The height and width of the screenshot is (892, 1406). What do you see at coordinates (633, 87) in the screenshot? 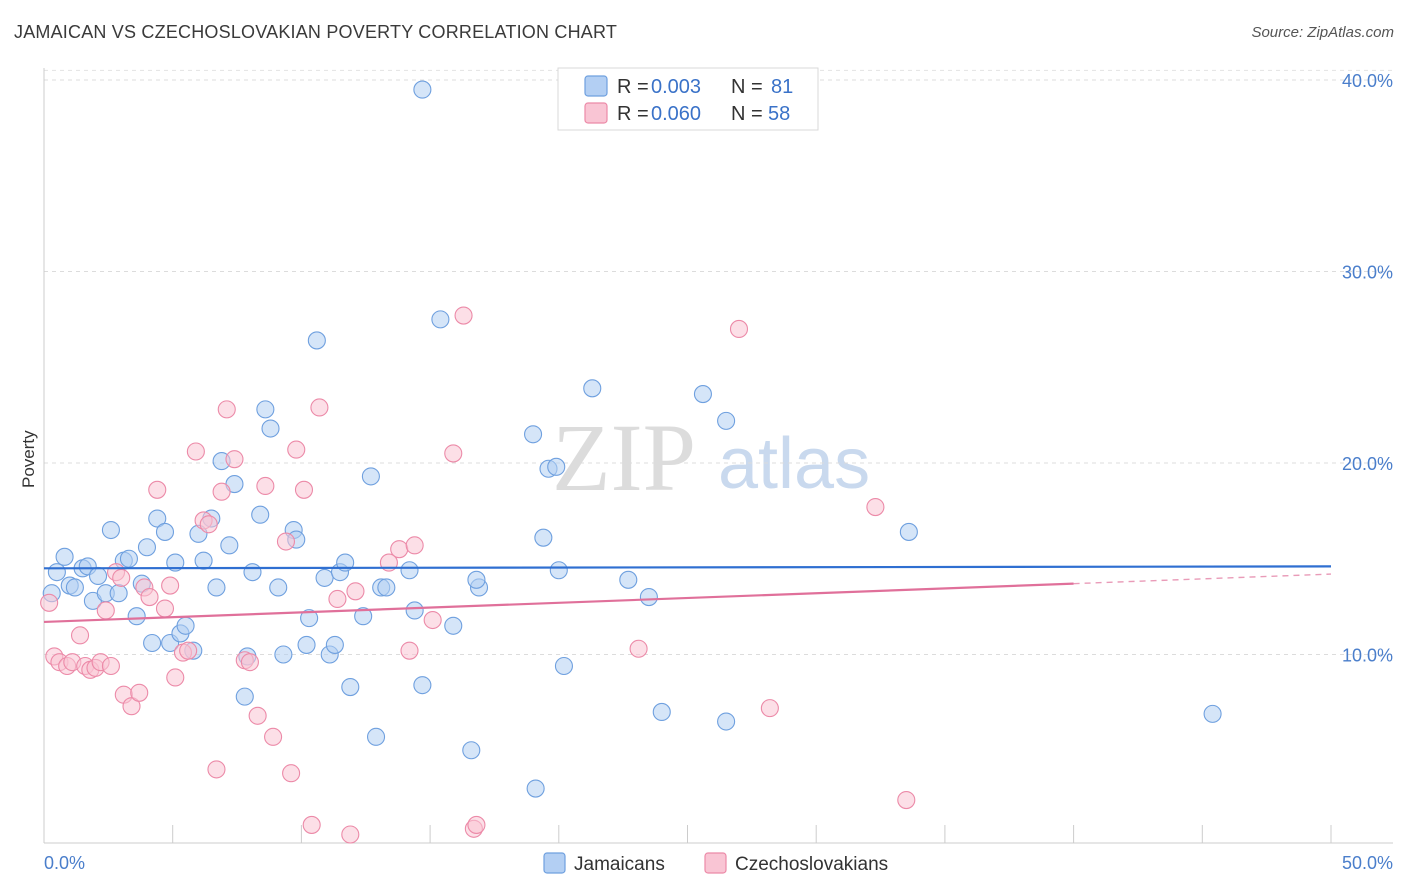
I see `legend-r-label-1: R =` at bounding box center [633, 87].